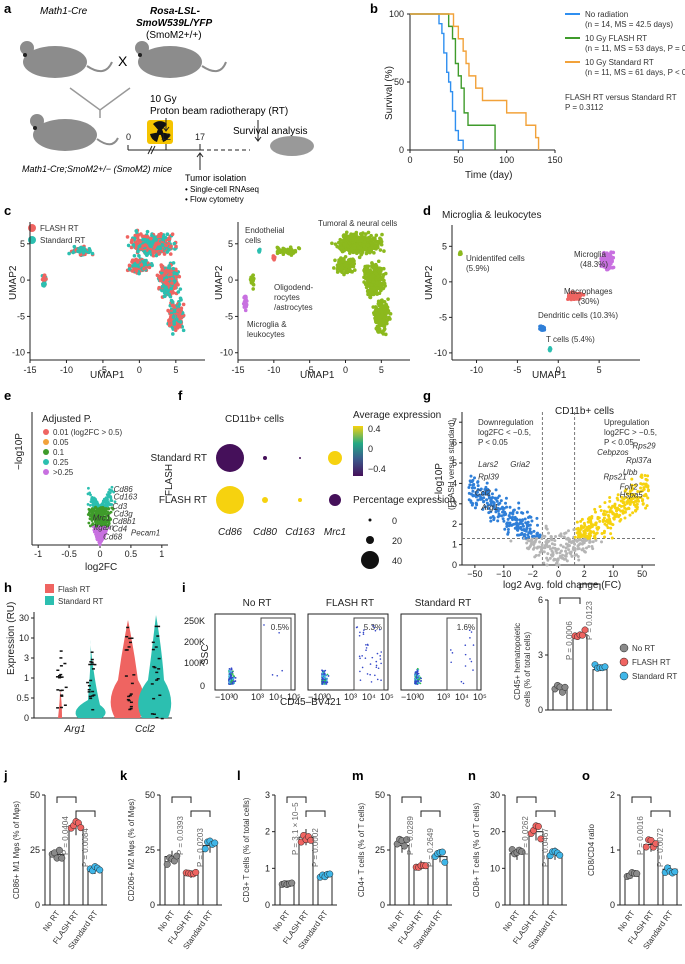 This screenshot has height=964, width=685. I want to click on volcano-gene-label: Cd8b1, so click(124, 521).